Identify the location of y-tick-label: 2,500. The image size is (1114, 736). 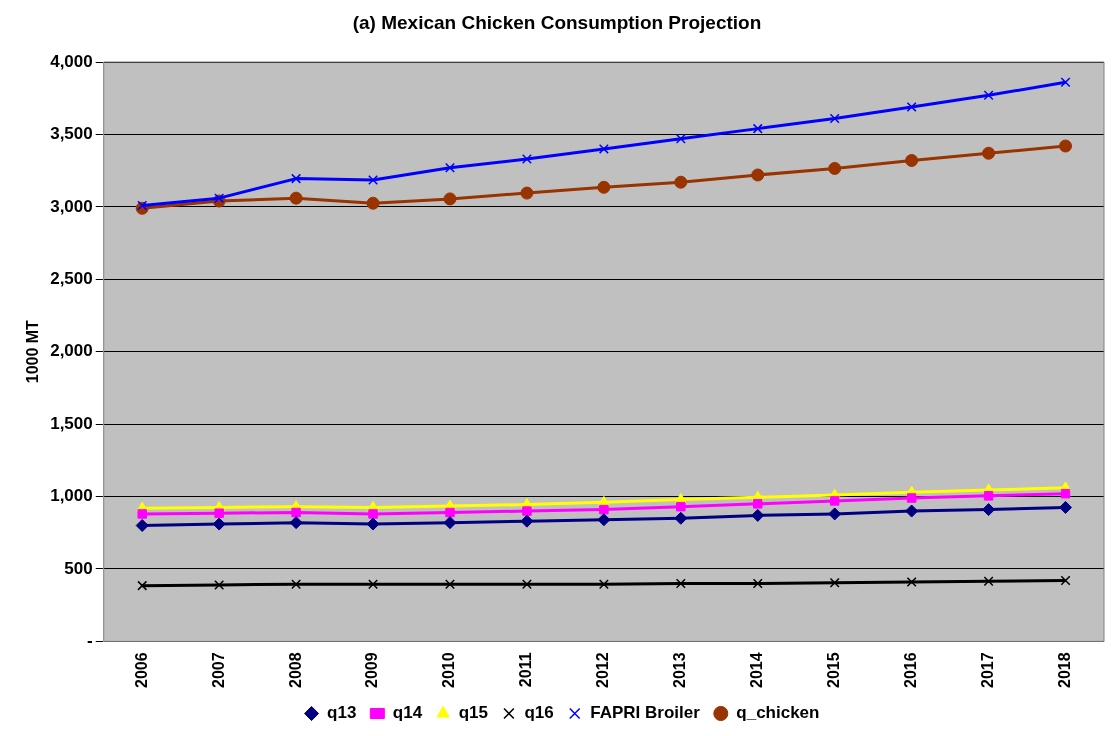
(71, 278).